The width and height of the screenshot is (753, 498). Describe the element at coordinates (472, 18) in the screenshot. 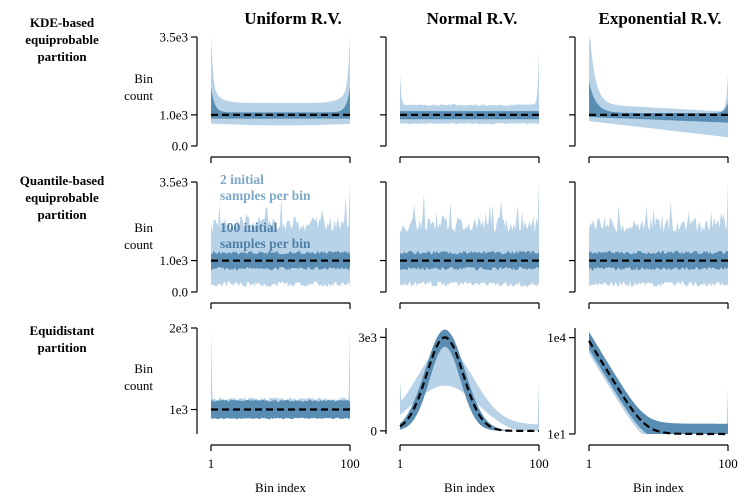

I see `column-title: Normal R.V.` at that location.